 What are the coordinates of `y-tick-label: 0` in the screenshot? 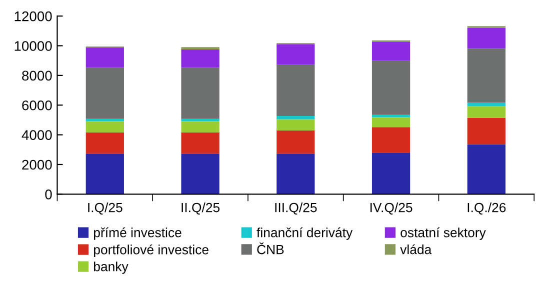 It's located at (48, 195).